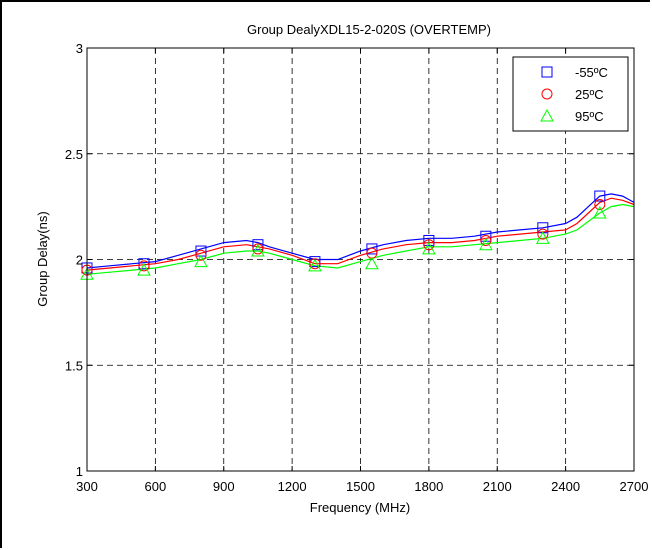  I want to click on x-tick-label: 1200, so click(292, 486).